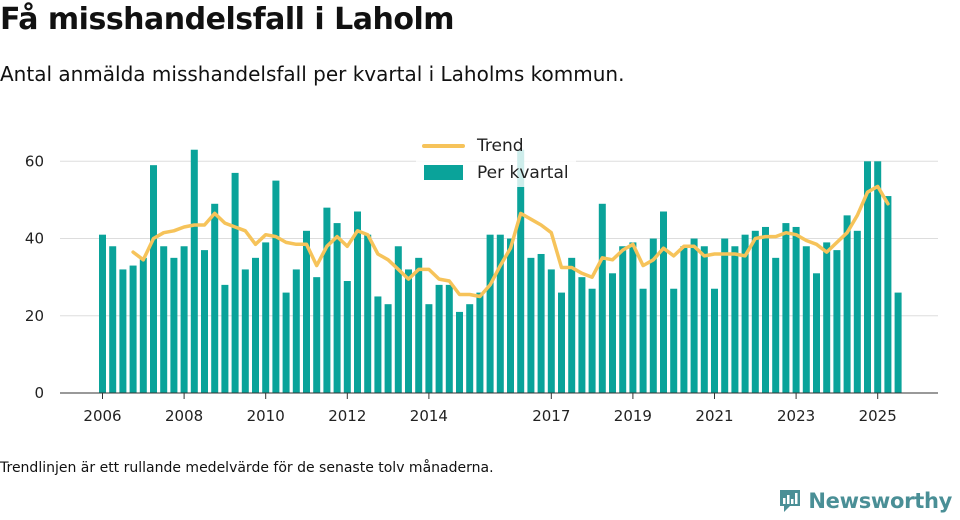  I want to click on x-tick-label: 2025, so click(878, 416).